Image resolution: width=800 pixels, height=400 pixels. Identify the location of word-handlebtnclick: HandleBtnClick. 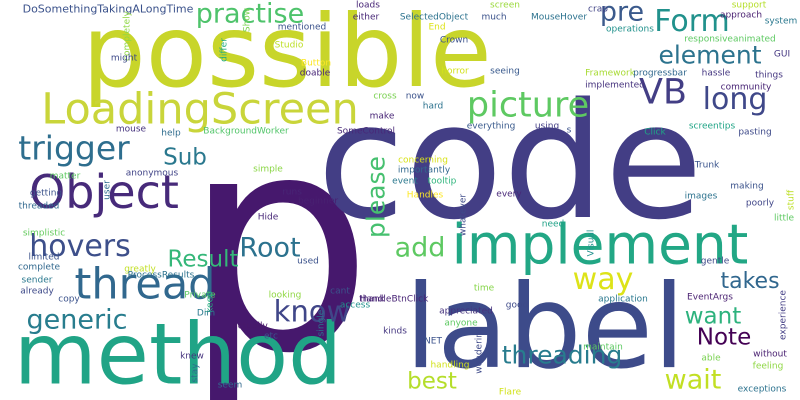
(394, 299).